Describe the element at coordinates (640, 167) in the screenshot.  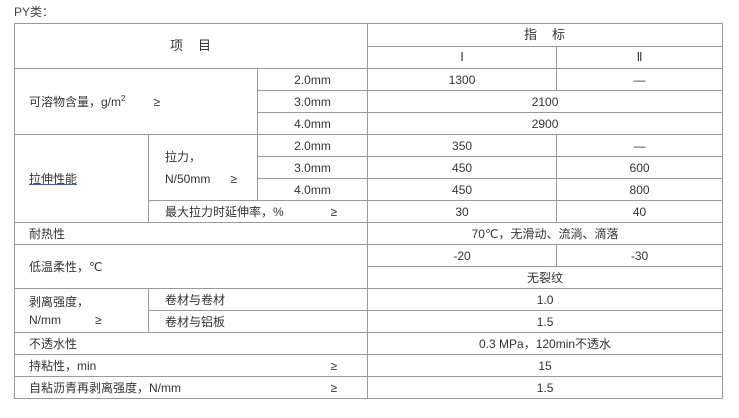
I see `value-grade-2: 600` at that location.